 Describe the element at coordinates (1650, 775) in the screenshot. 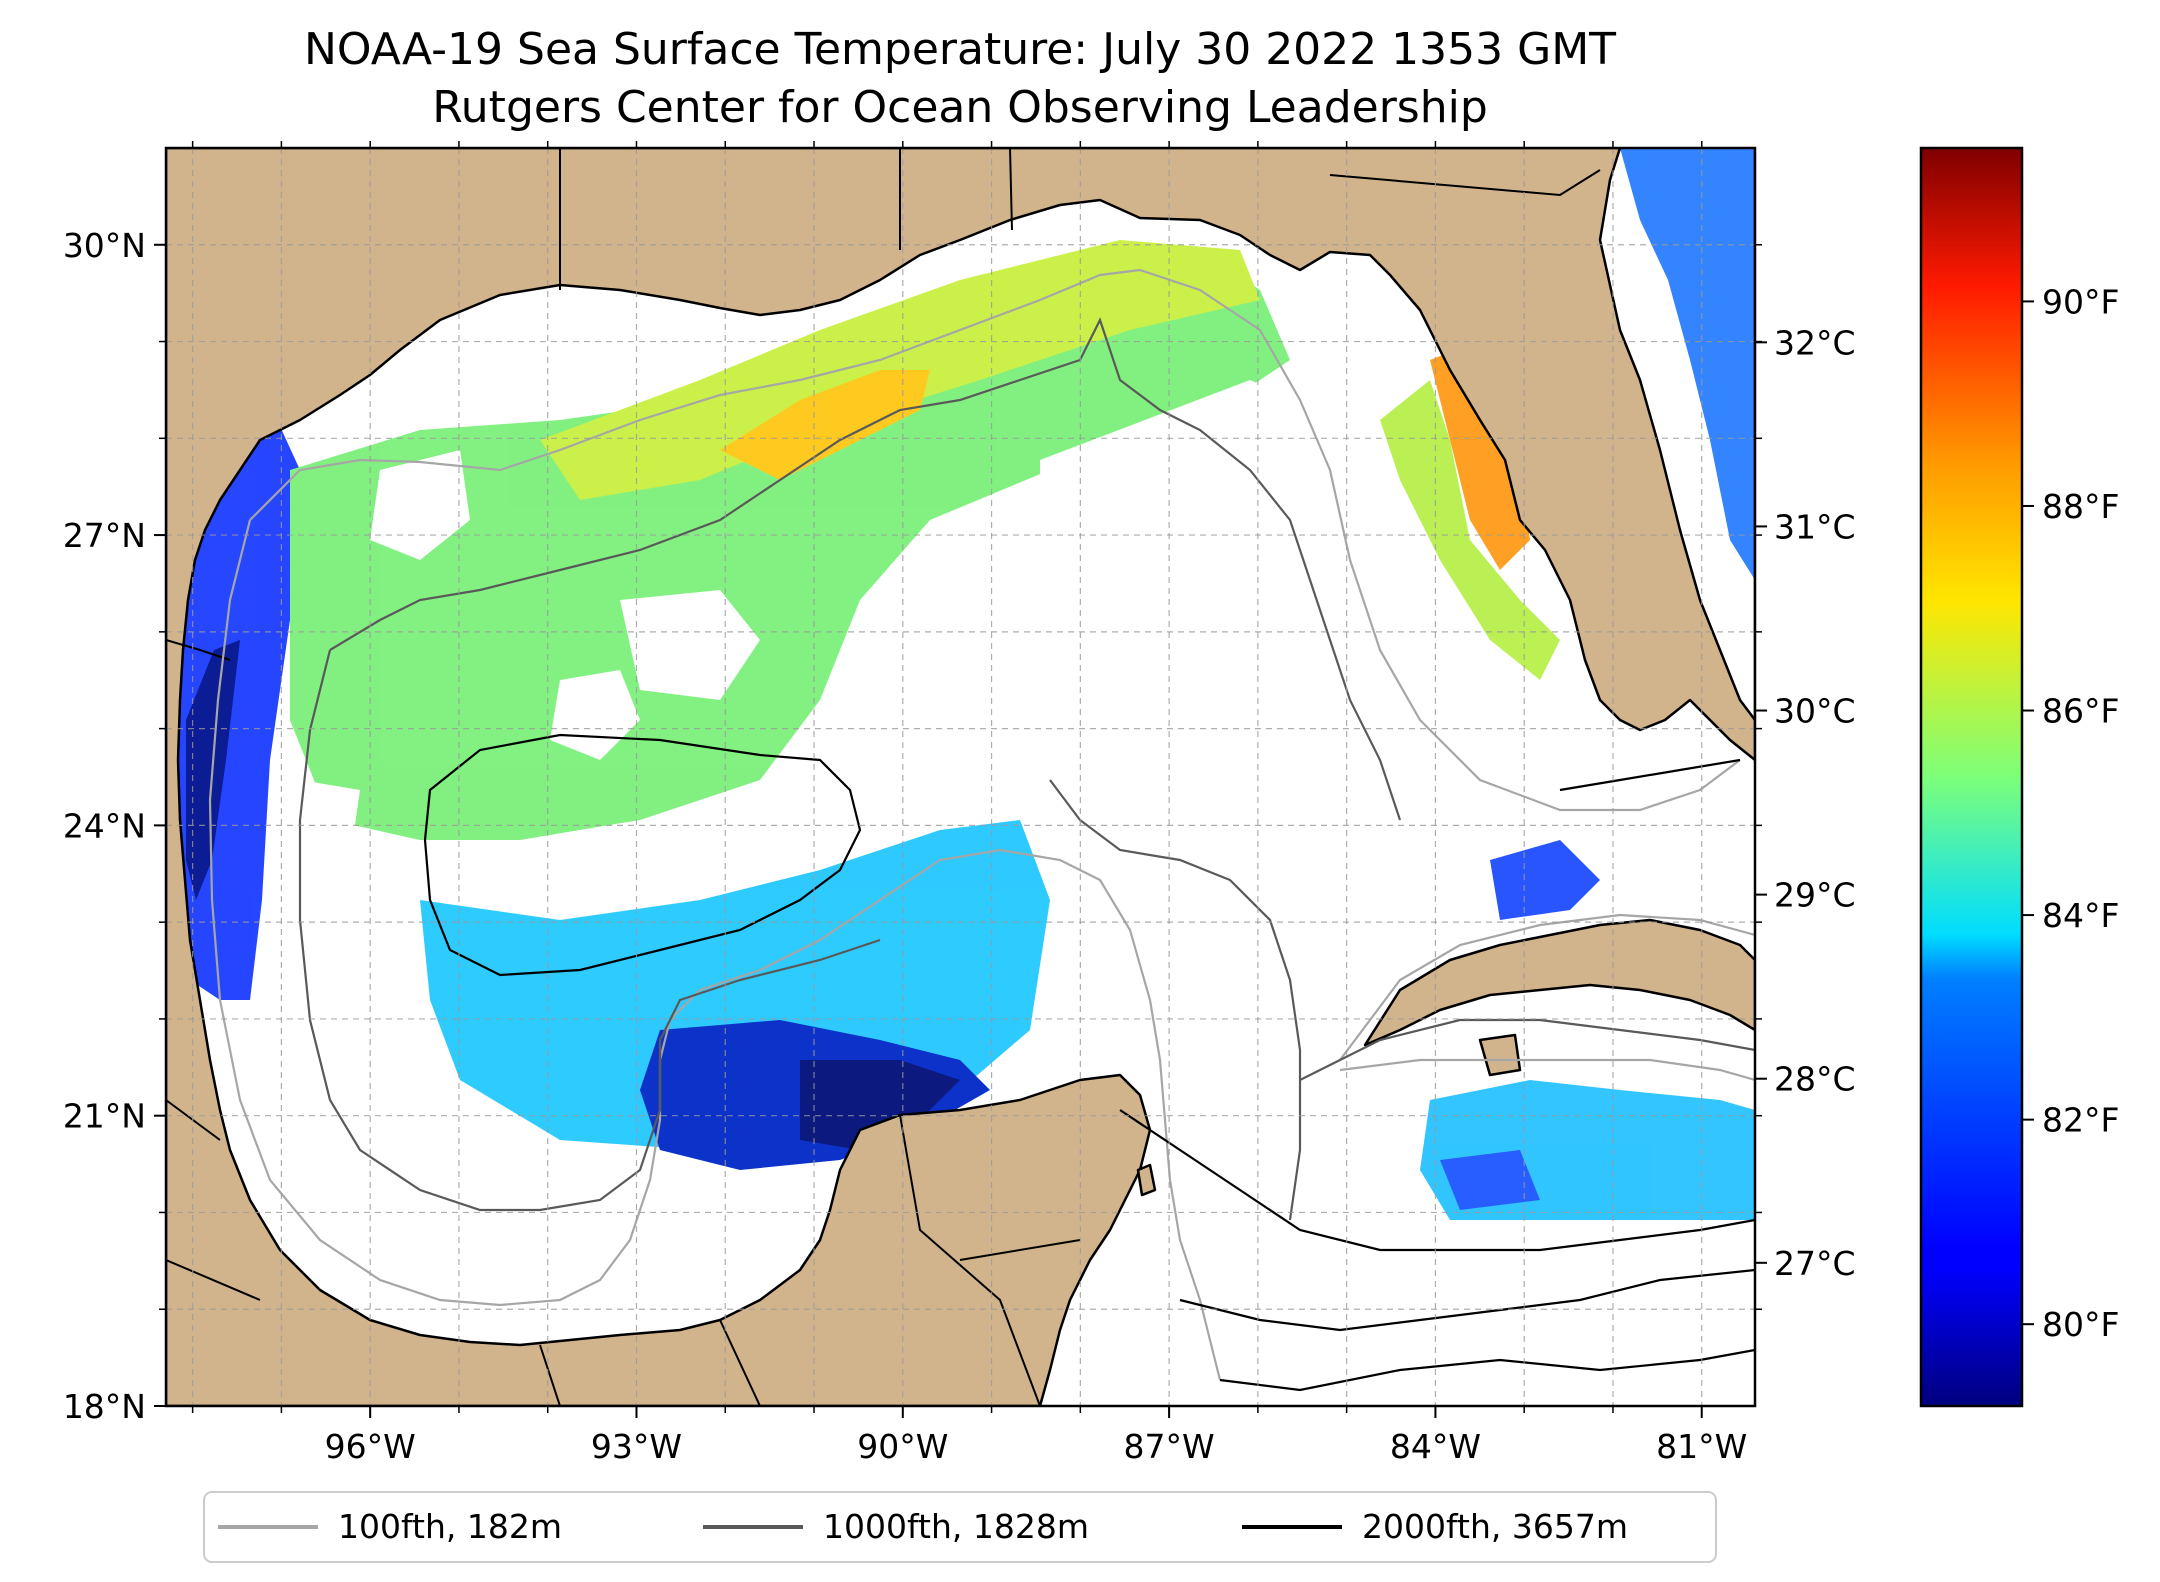

I see `contour-2000fth-straits` at that location.